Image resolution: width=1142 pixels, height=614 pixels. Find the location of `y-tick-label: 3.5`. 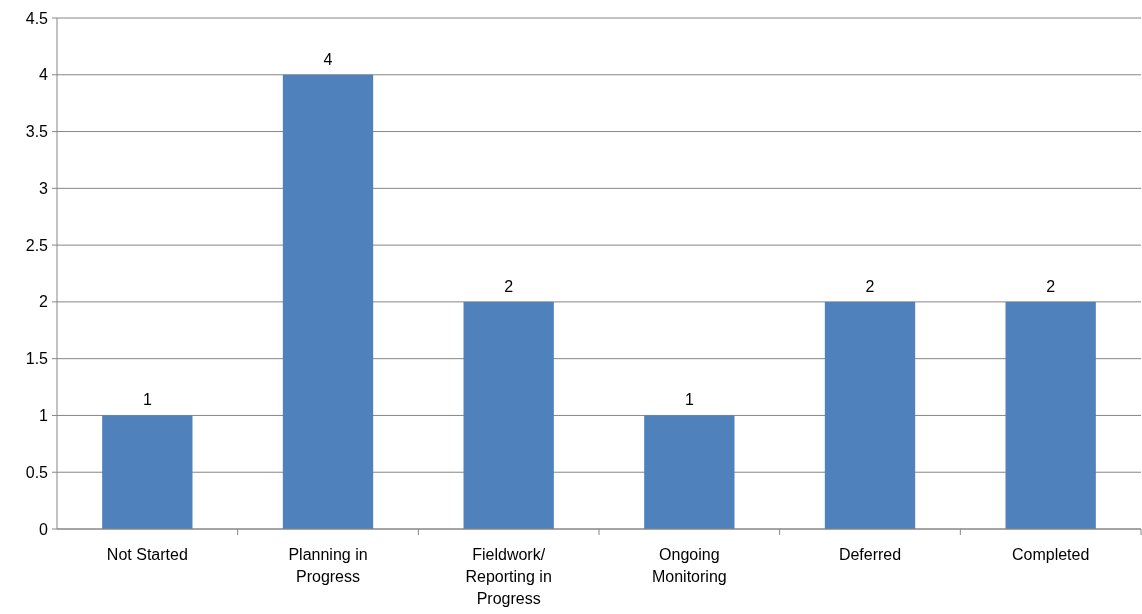

y-tick-label: 3.5 is located at coordinates (37, 132).